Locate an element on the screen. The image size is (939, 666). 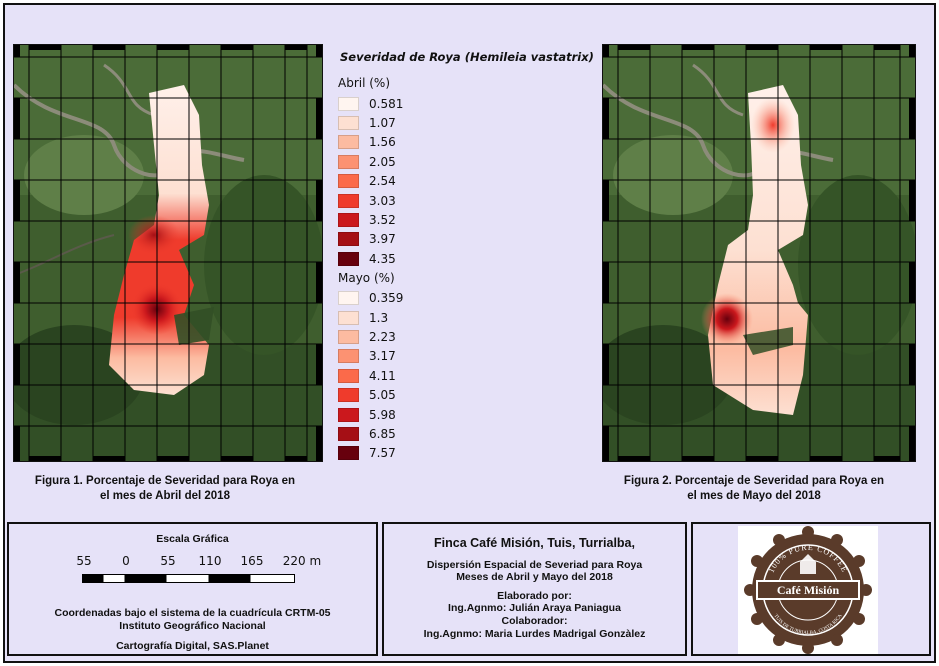
scale-label: 110 is located at coordinates (210, 561).